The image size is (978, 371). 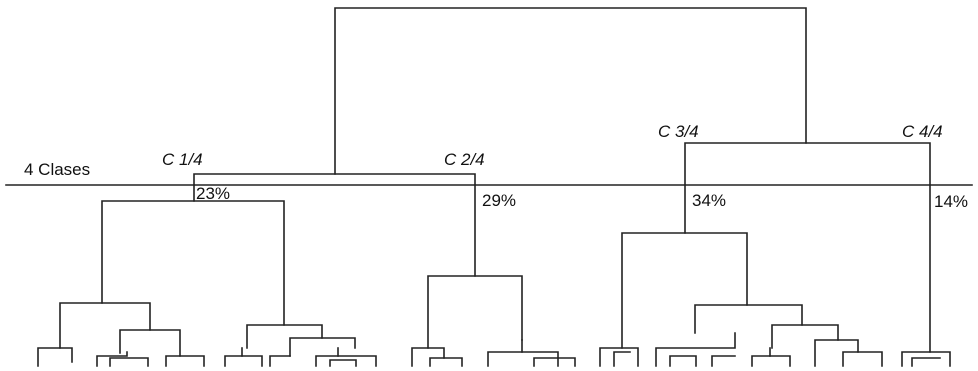 I want to click on cut-label: 4 Clases, so click(x=57, y=169).